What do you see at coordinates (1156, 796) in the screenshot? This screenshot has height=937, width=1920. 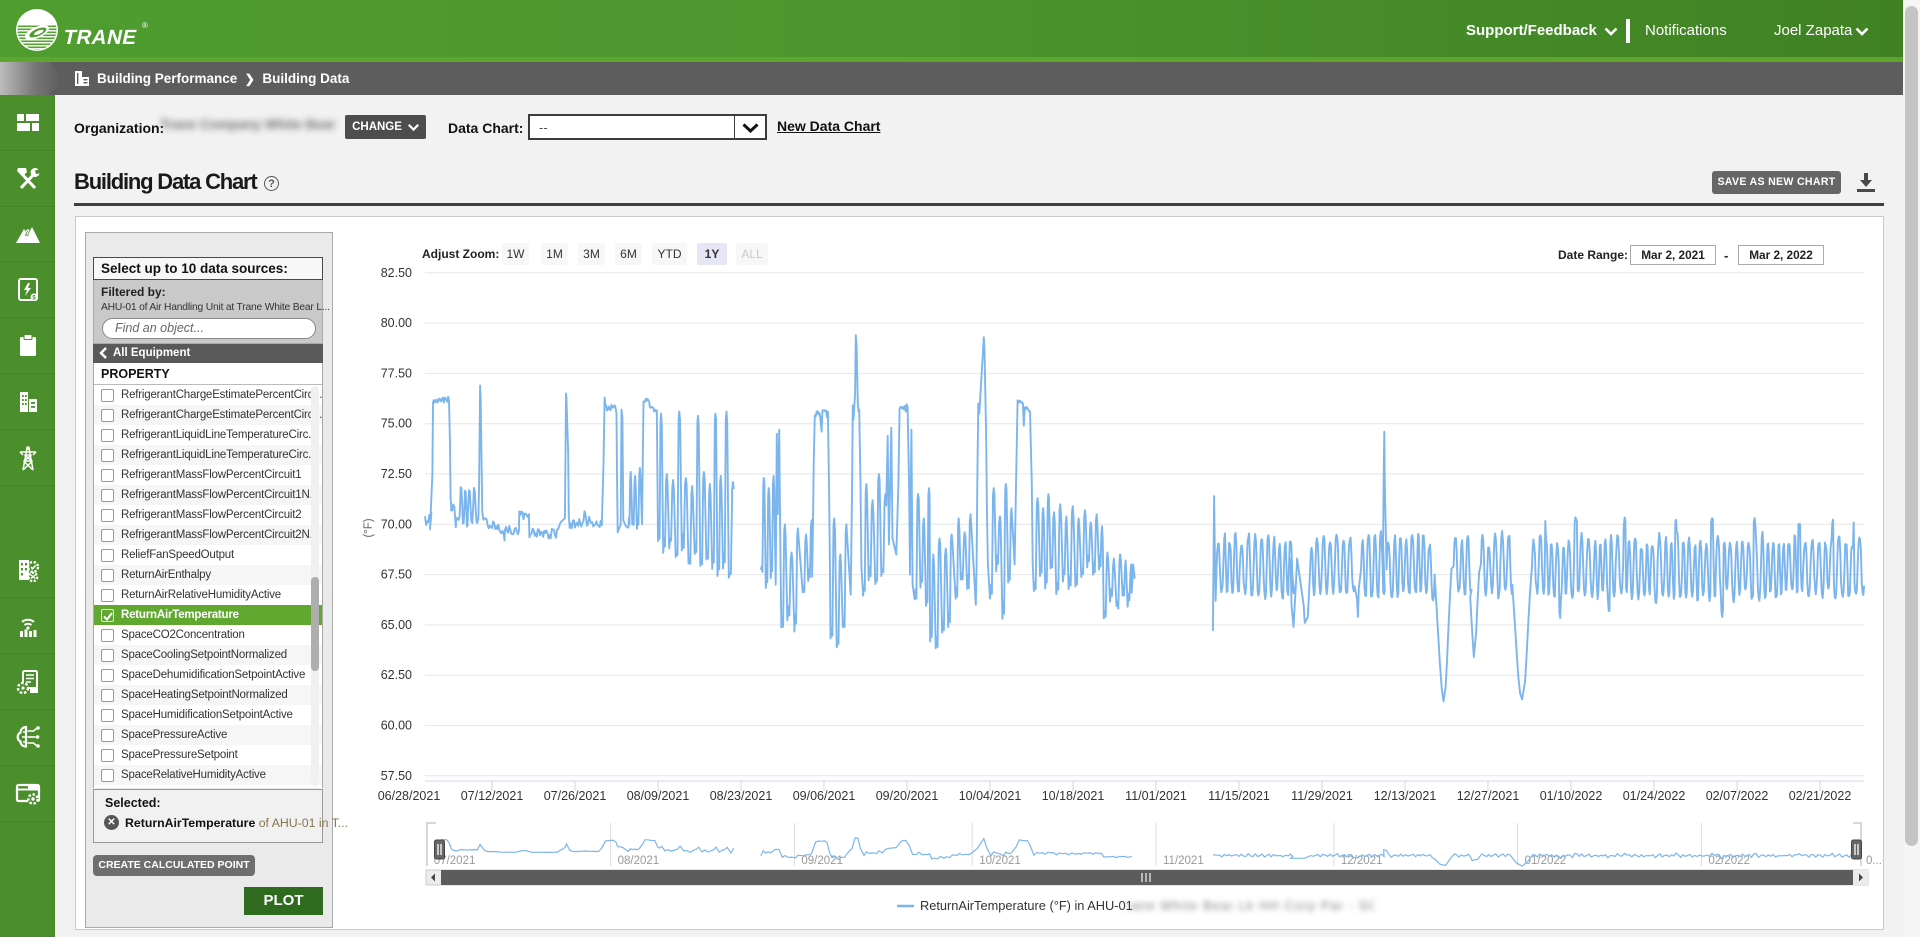 I see `svg-text: 11/01/2021` at bounding box center [1156, 796].